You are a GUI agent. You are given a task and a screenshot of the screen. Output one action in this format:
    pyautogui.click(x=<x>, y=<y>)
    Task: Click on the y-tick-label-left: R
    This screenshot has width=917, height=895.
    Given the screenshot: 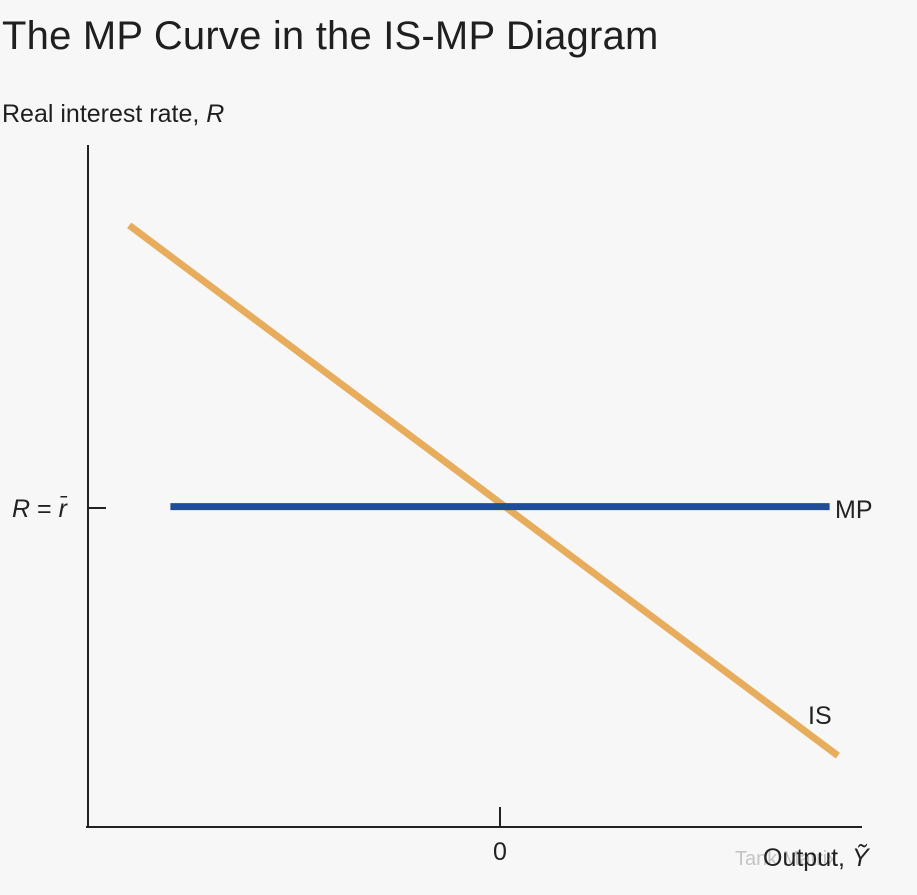 What is the action you would take?
    pyautogui.click(x=21, y=509)
    